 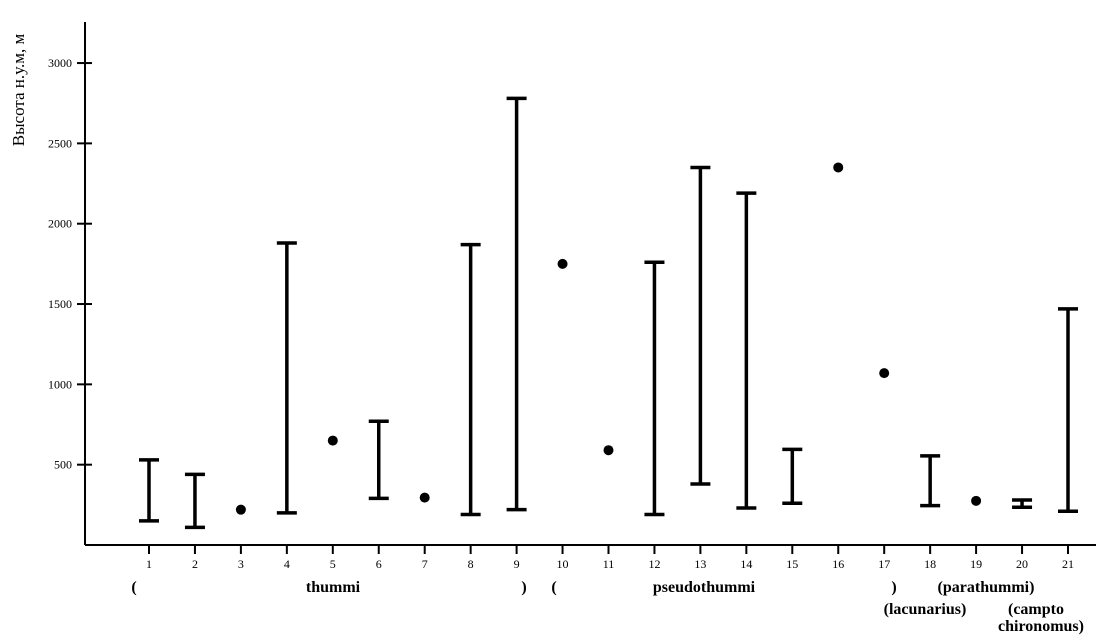 I want to click on y-tick-label: 1000, so click(x=60, y=384).